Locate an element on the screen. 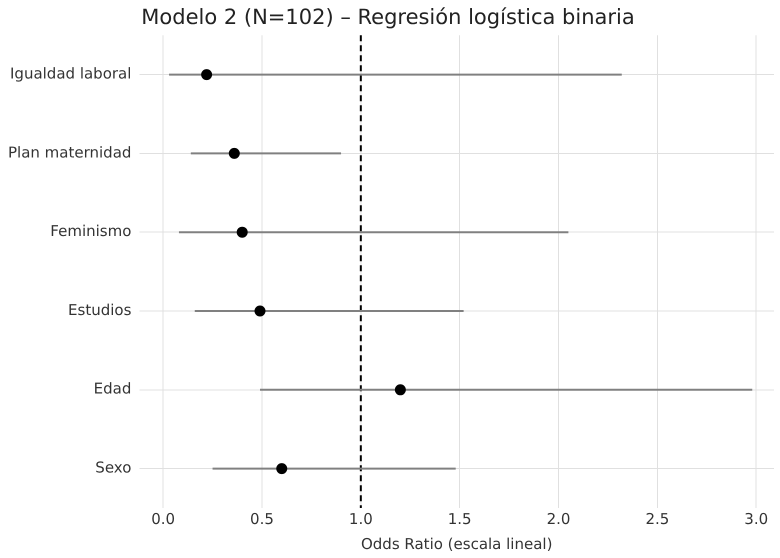 This screenshot has width=780, height=558. x-tick-label: 2.5 is located at coordinates (657, 519).